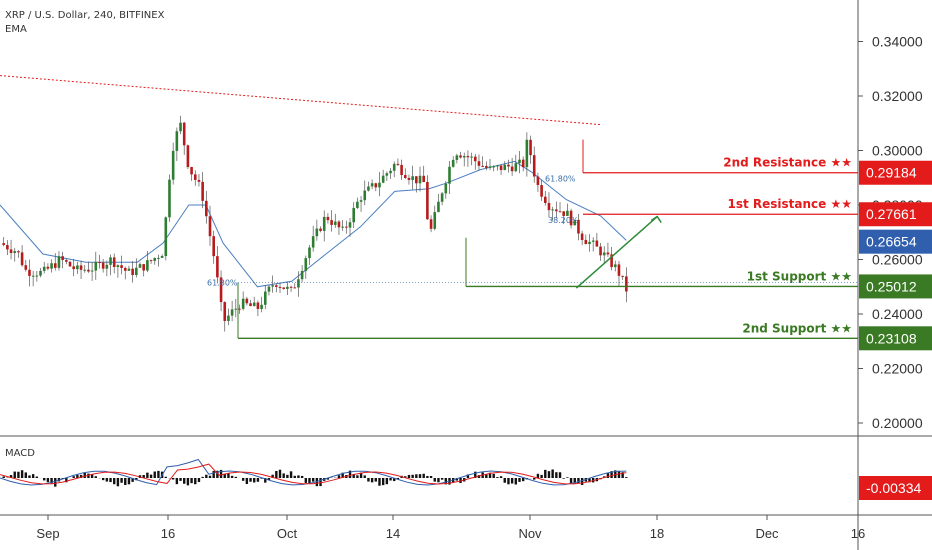 The image size is (932, 550). I want to click on level-label-3: 2nd Support ★★, so click(797, 328).